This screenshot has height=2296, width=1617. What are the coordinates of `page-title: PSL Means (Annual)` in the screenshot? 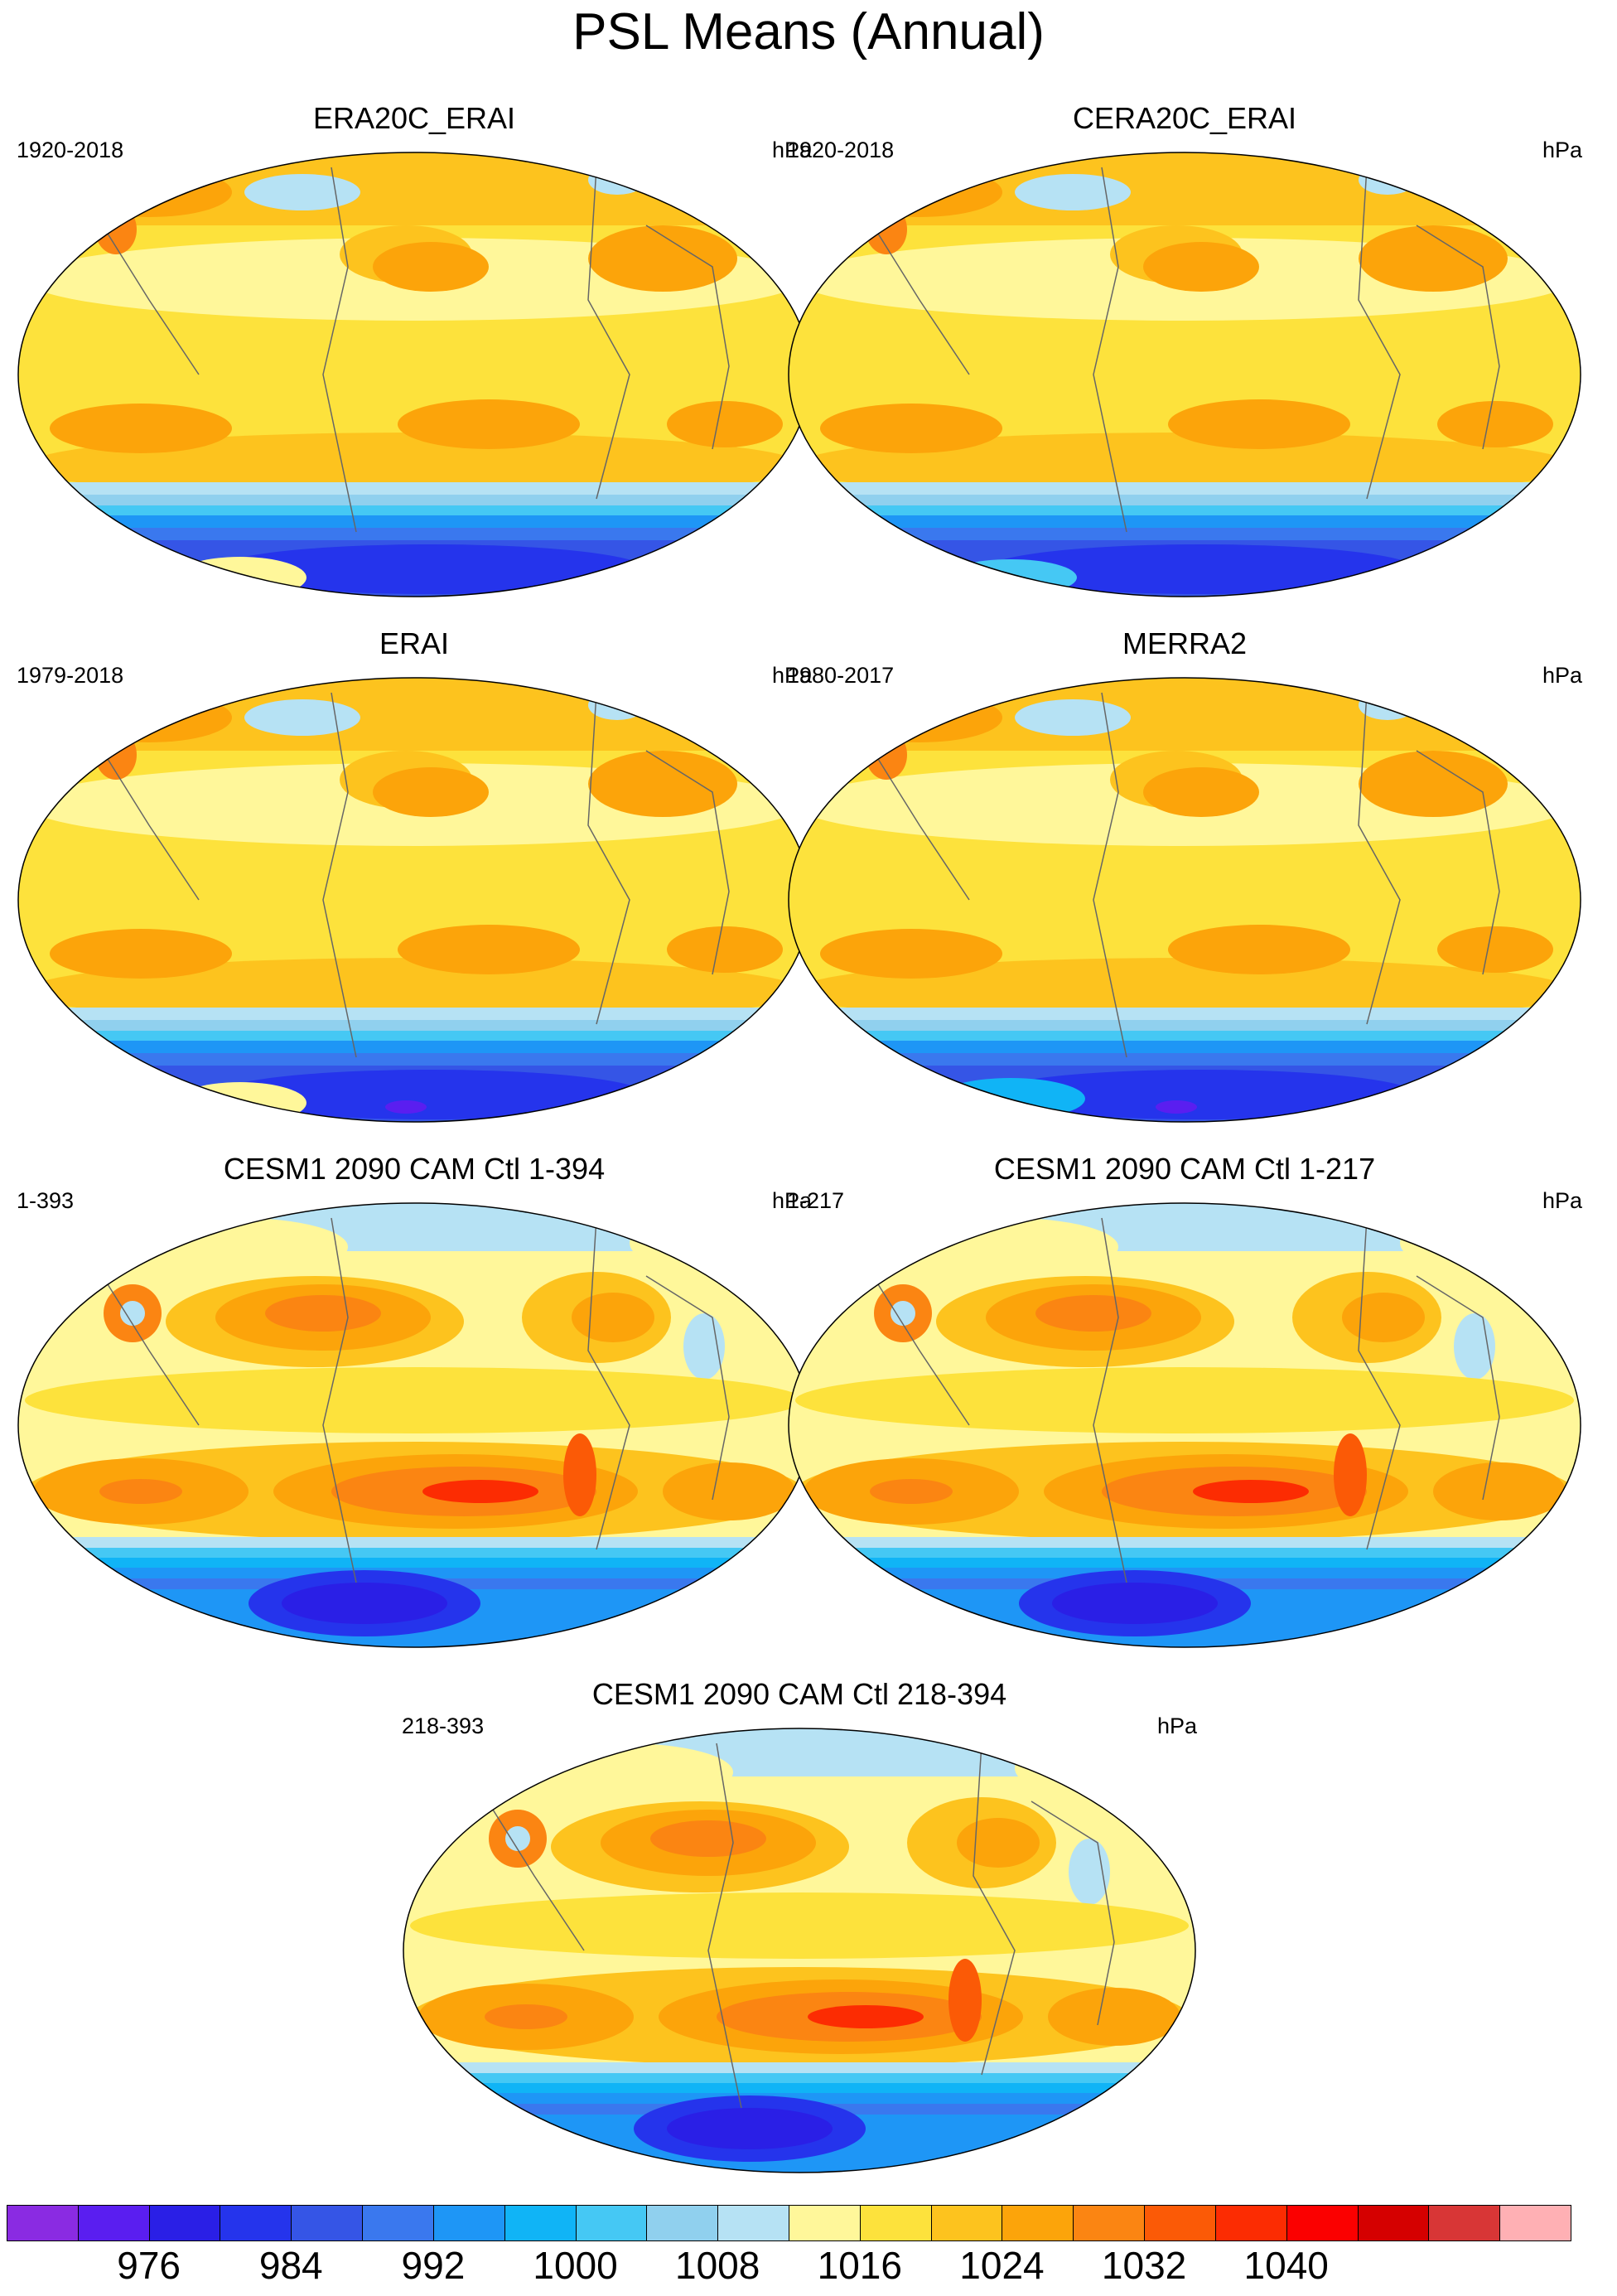 It's located at (808, 32).